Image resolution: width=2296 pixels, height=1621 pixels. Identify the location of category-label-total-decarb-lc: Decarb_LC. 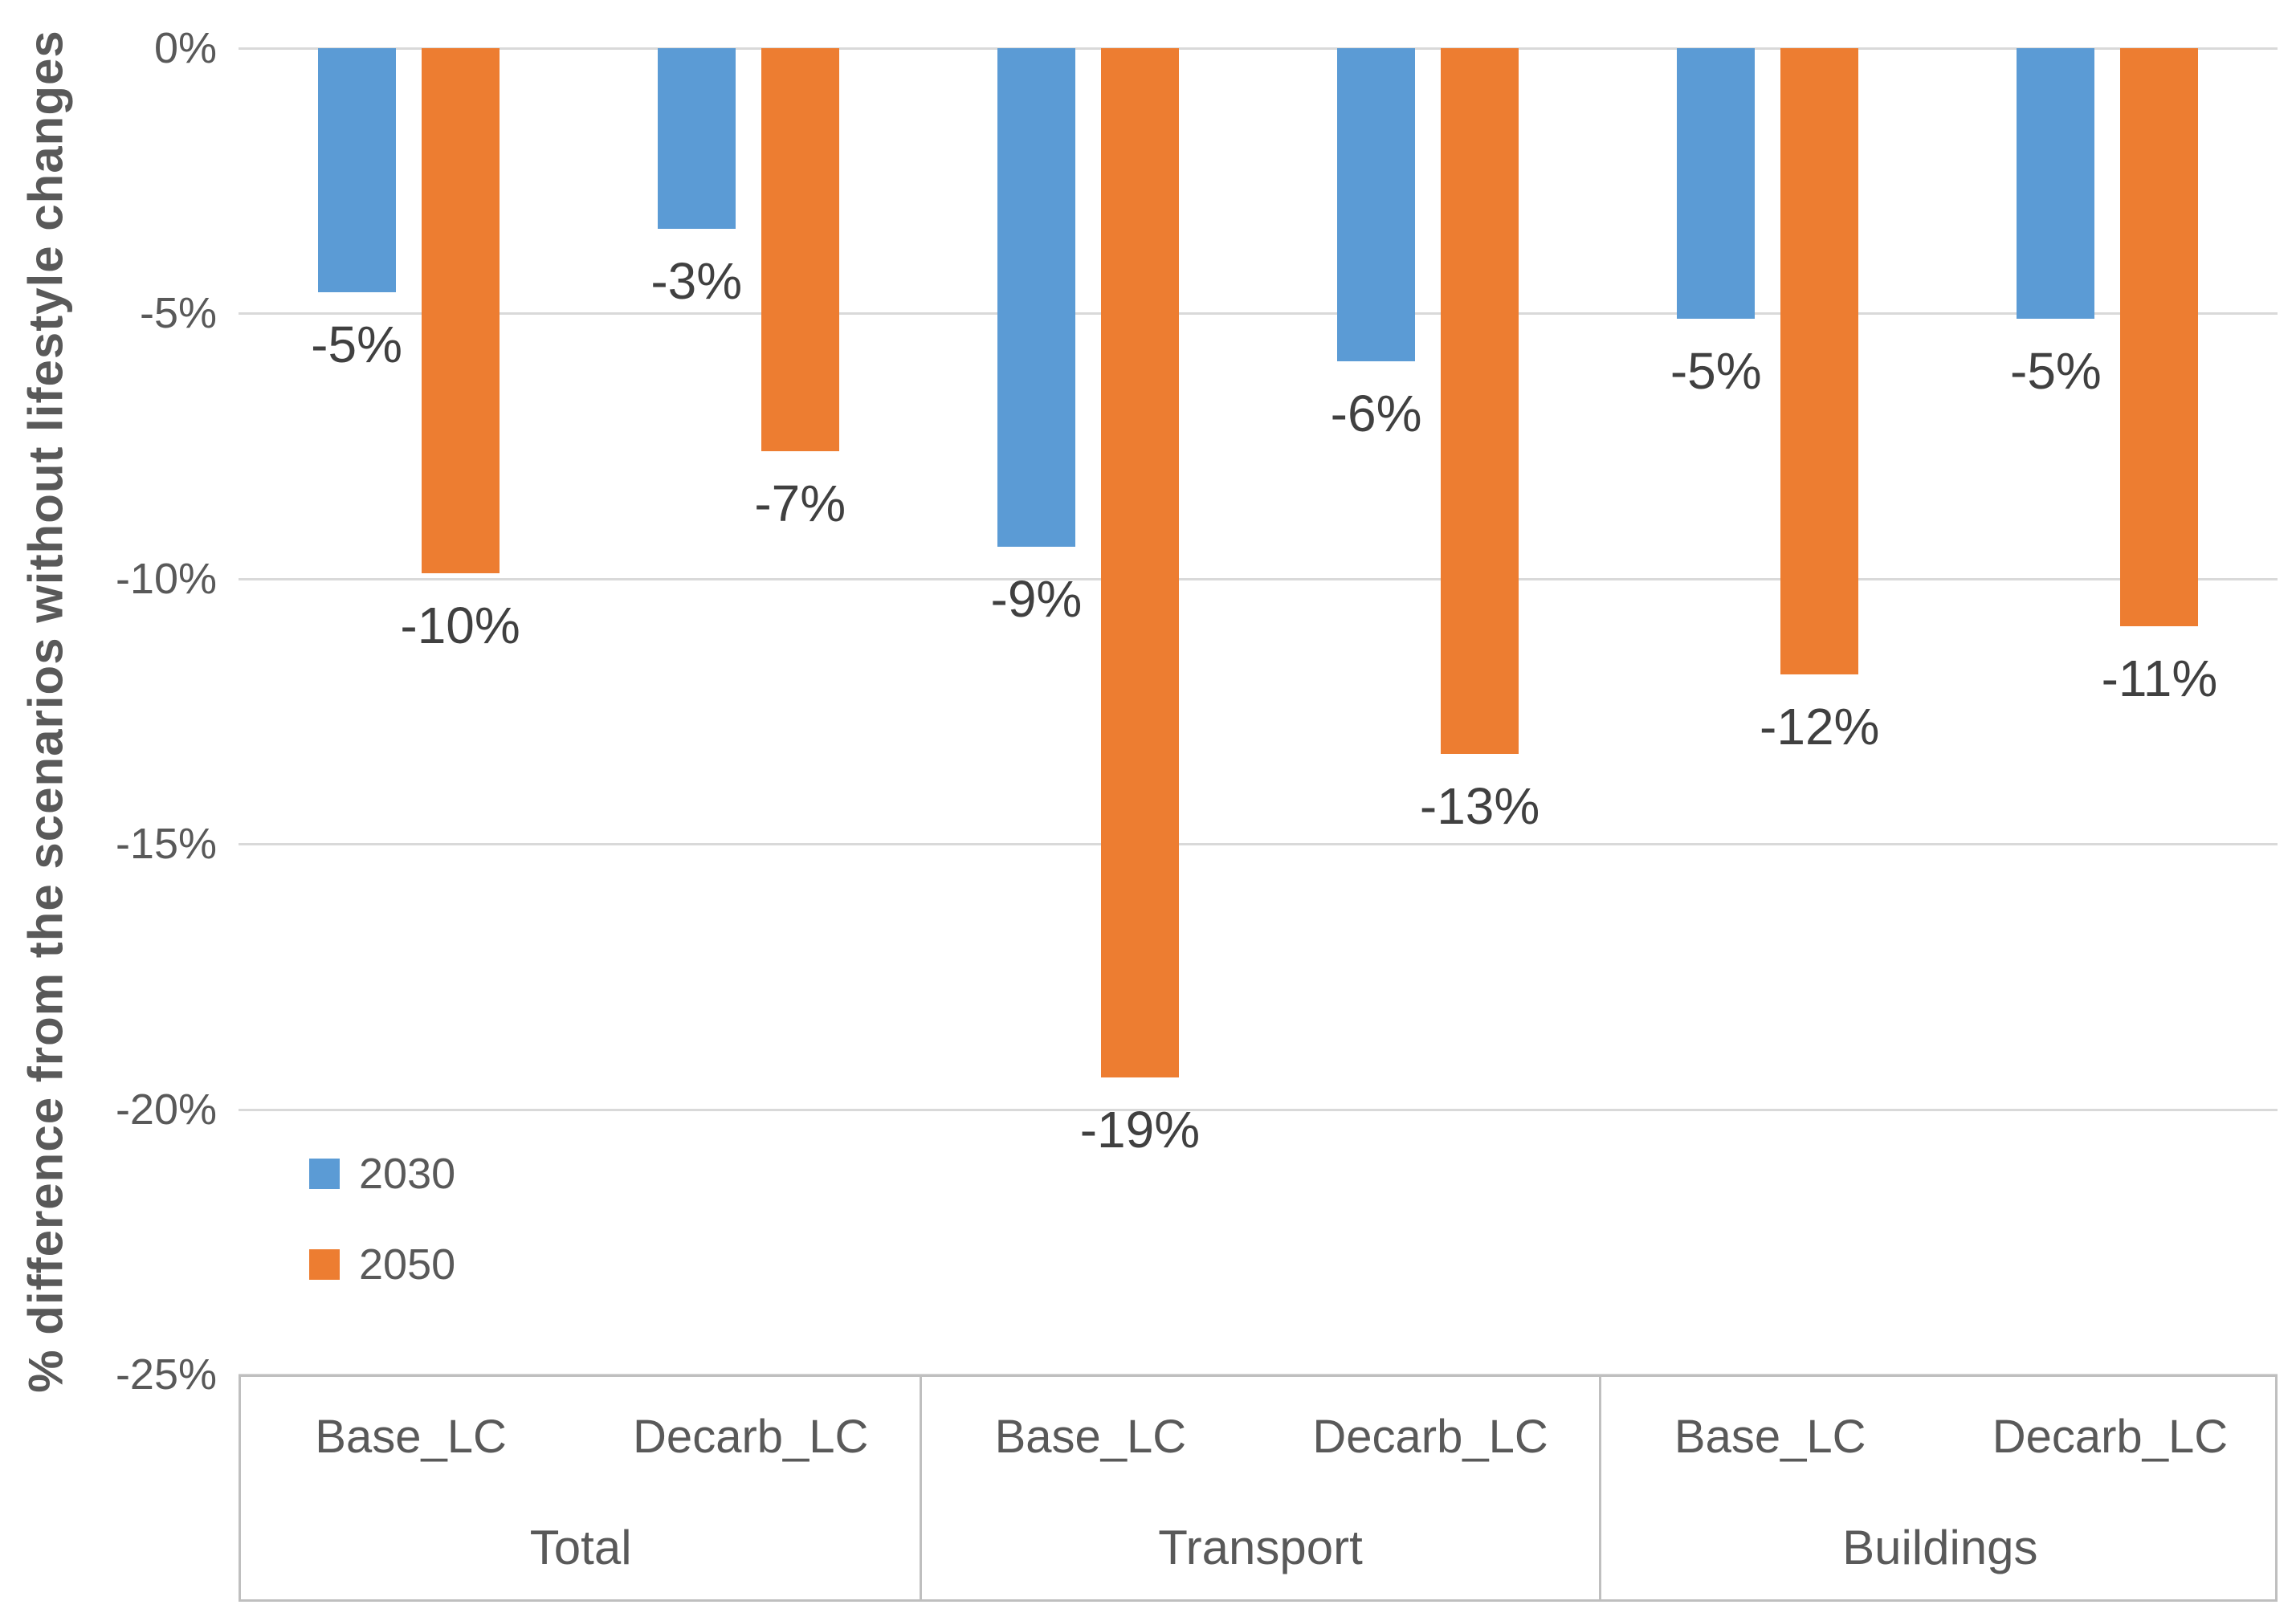
(751, 1436).